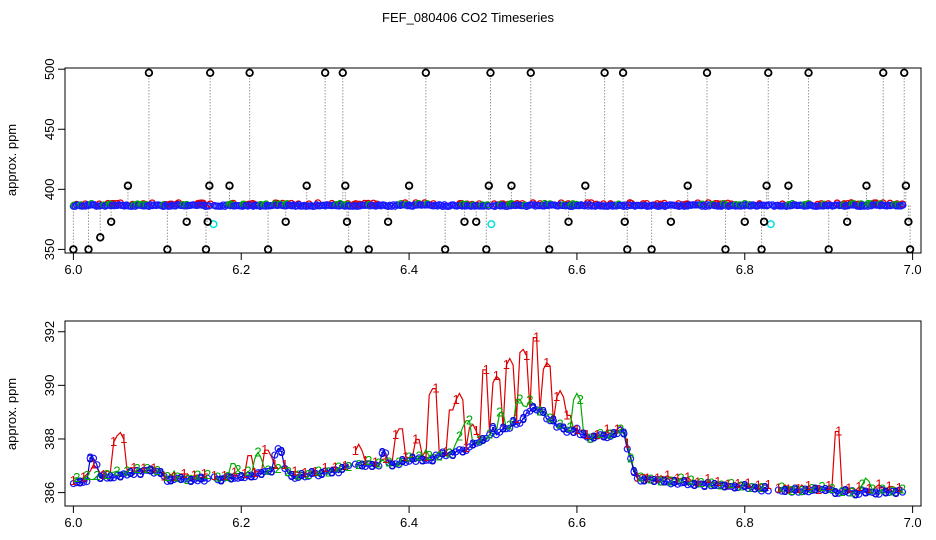 The image size is (936, 540). What do you see at coordinates (49, 189) in the screenshot?
I see `top-y-tick-label: 400` at bounding box center [49, 189].